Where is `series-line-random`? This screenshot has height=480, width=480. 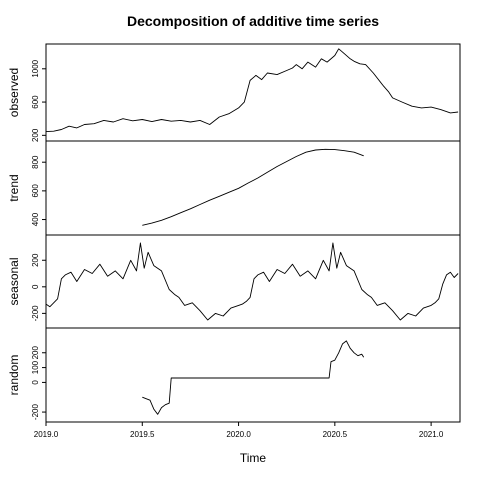 series-line-random is located at coordinates (253, 377).